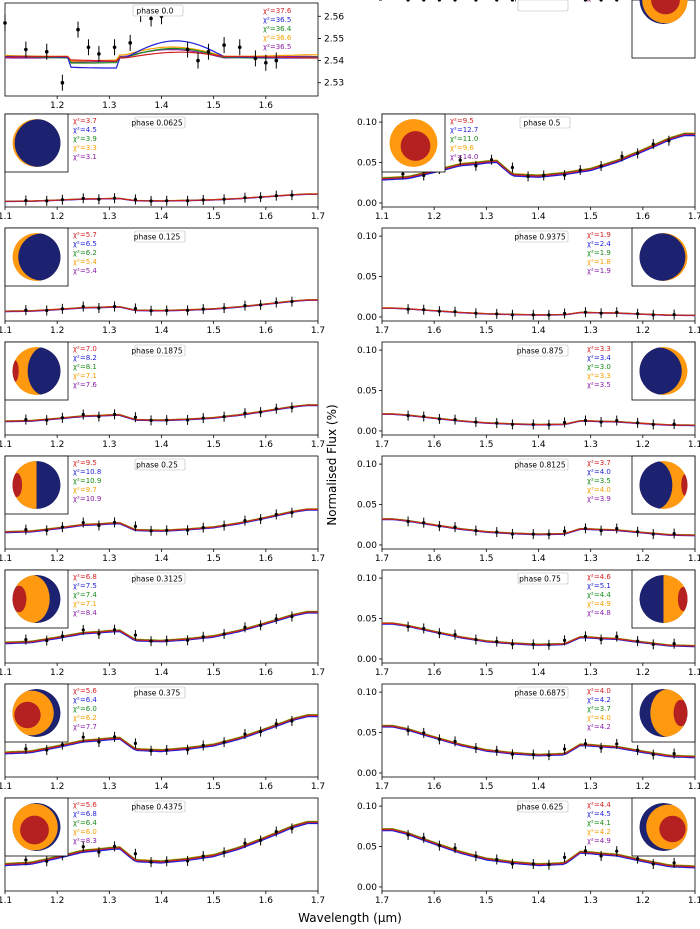 This screenshot has width=700, height=929. I want to click on y-tick-label: 0.00, so click(367, 204).